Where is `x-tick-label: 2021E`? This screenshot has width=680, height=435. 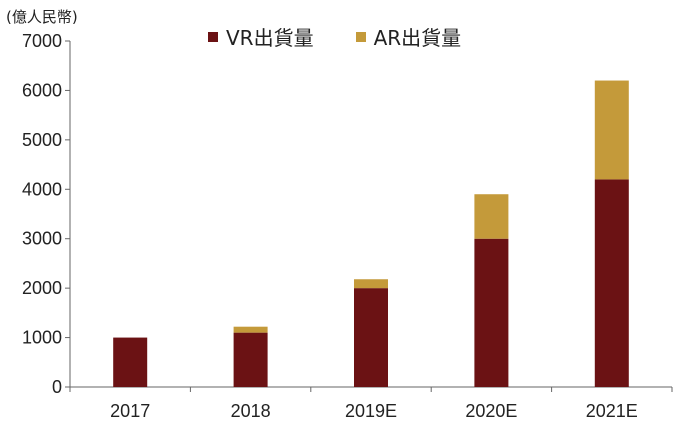
x-tick-label: 2021E is located at coordinates (612, 411).